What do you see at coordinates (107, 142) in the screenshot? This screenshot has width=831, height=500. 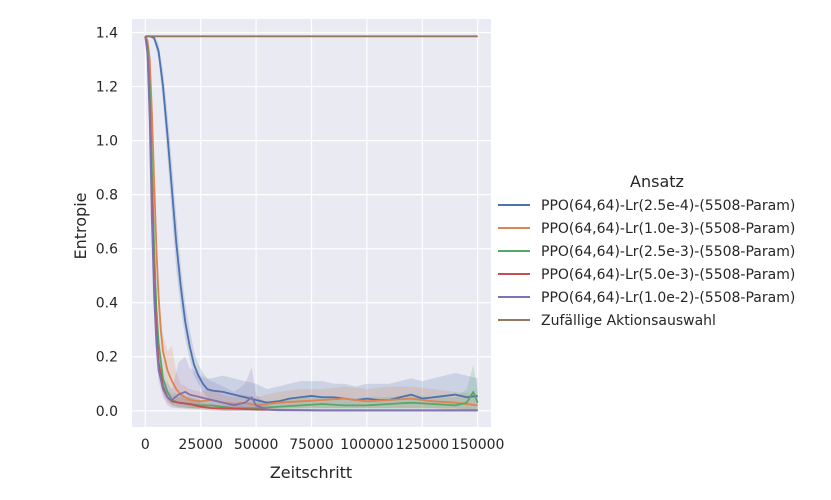 I see `y-tick-label: 1.0` at bounding box center [107, 142].